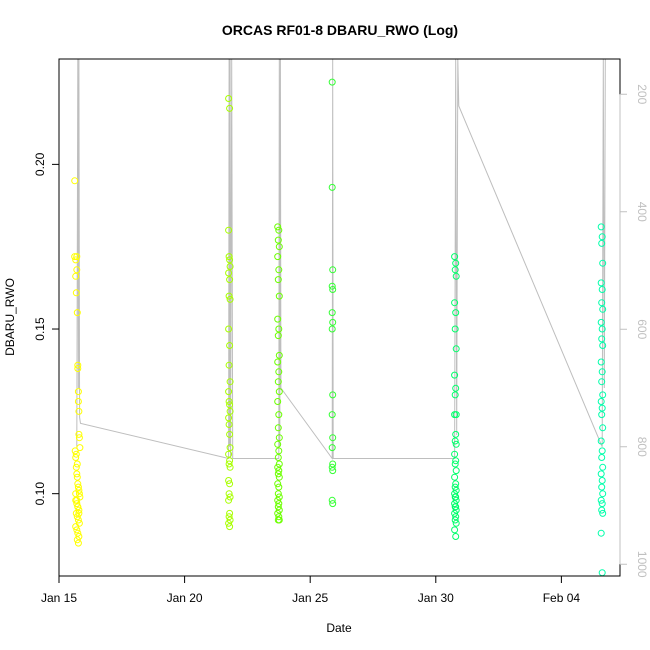 The height and width of the screenshot is (650, 650). I want to click on x-tick-label: Jan 25, so click(310, 598).